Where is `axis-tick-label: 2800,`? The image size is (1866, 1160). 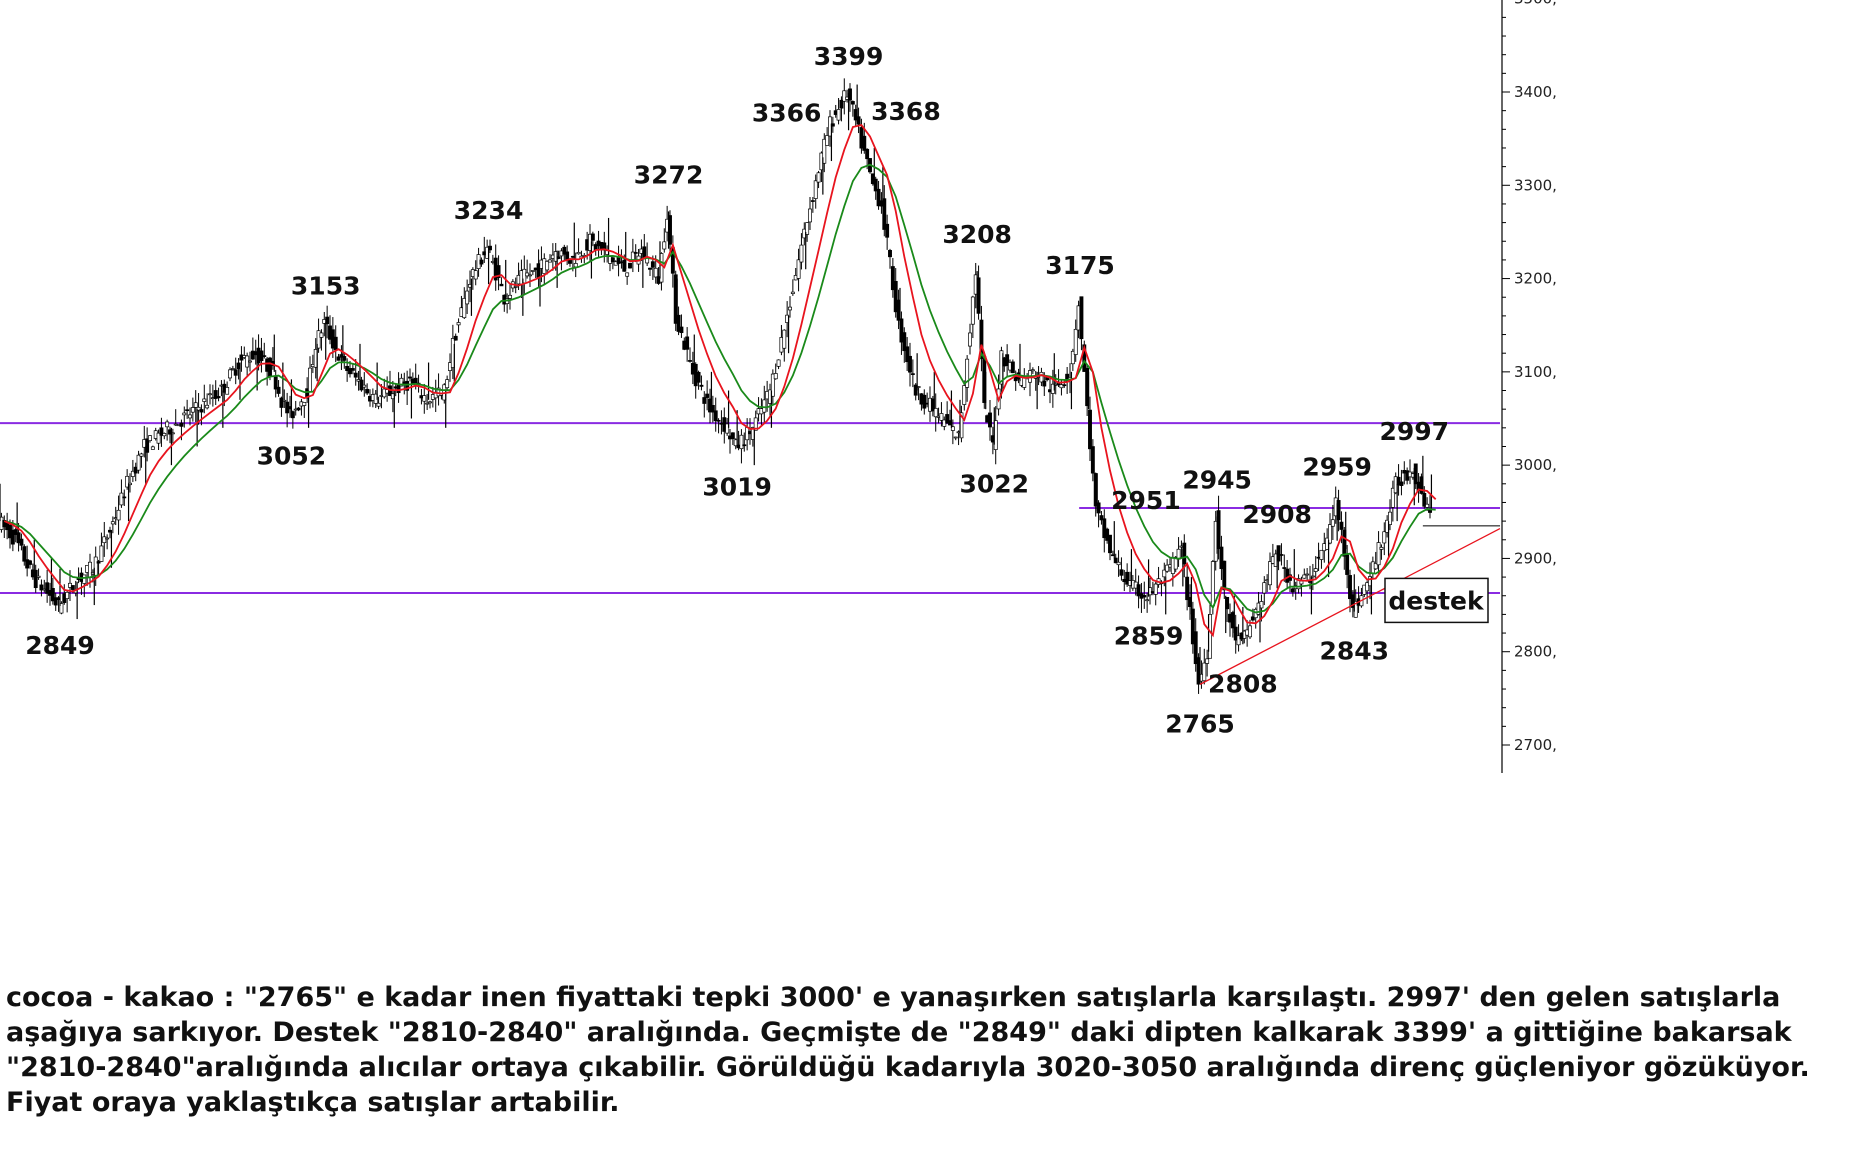
axis-tick-label: 2800, is located at coordinates (1535, 652).